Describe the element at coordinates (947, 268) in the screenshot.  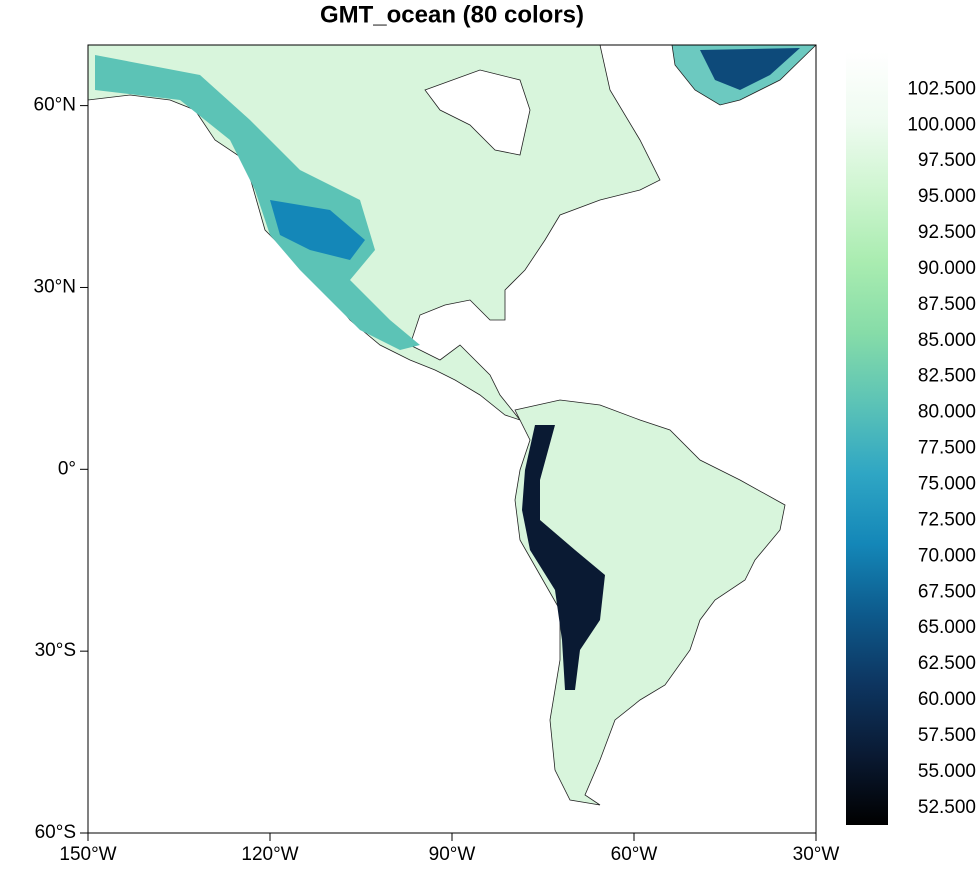
I see `colorbar-label: 90.000` at that location.